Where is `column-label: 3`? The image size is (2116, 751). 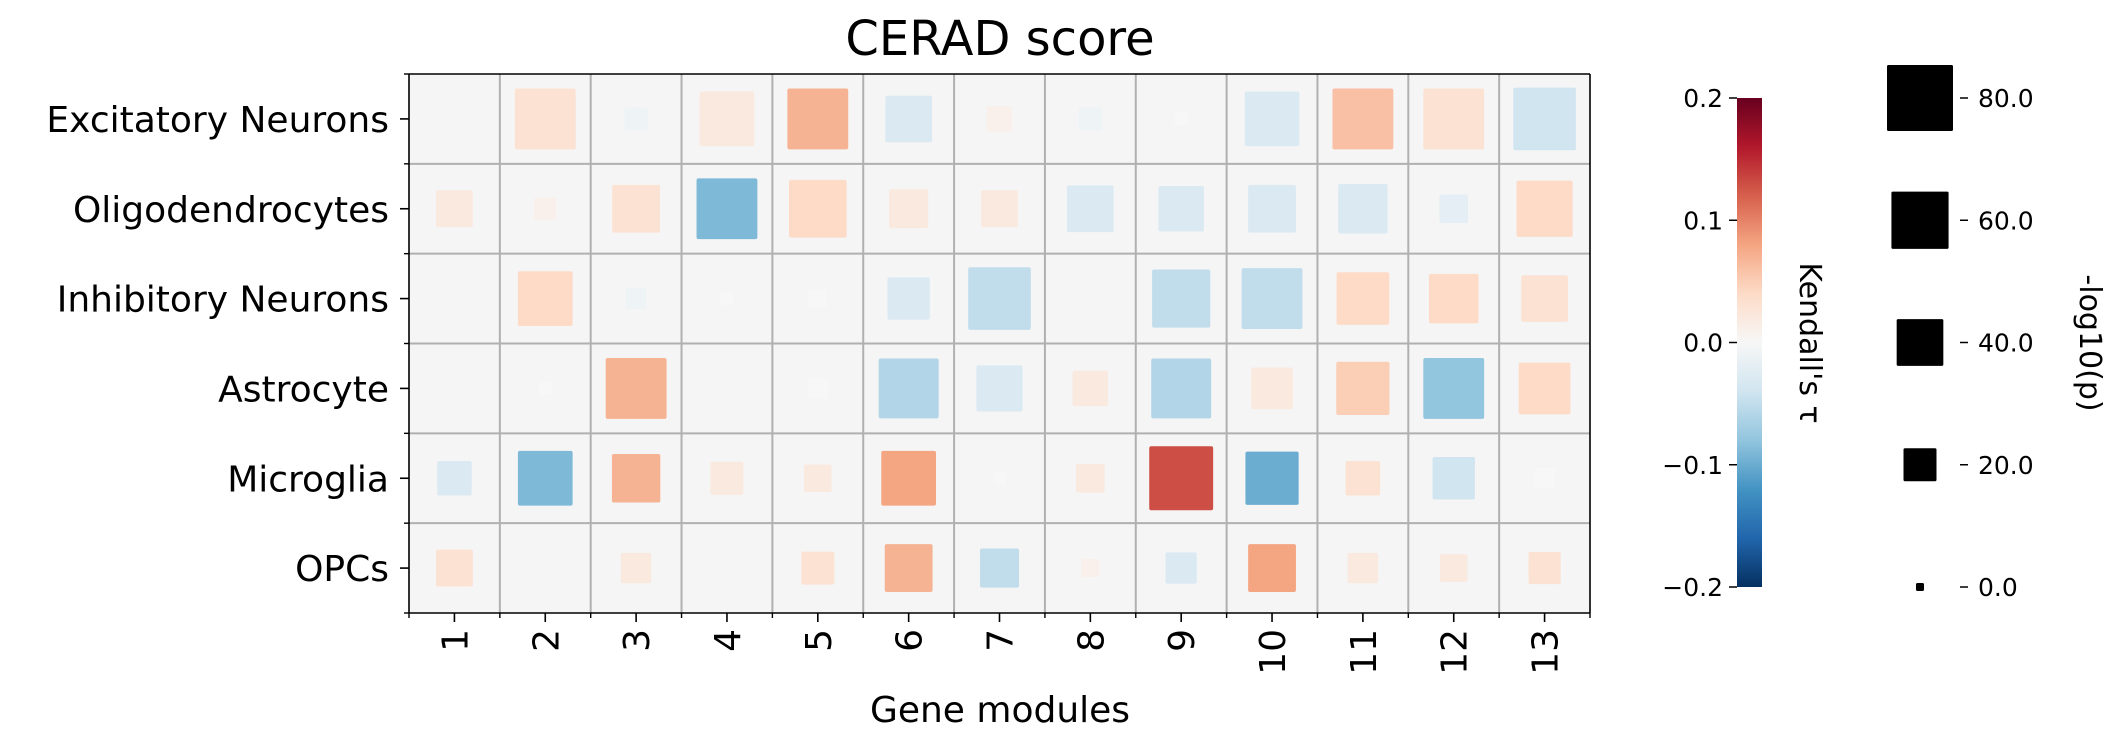 column-label: 3 is located at coordinates (637, 640).